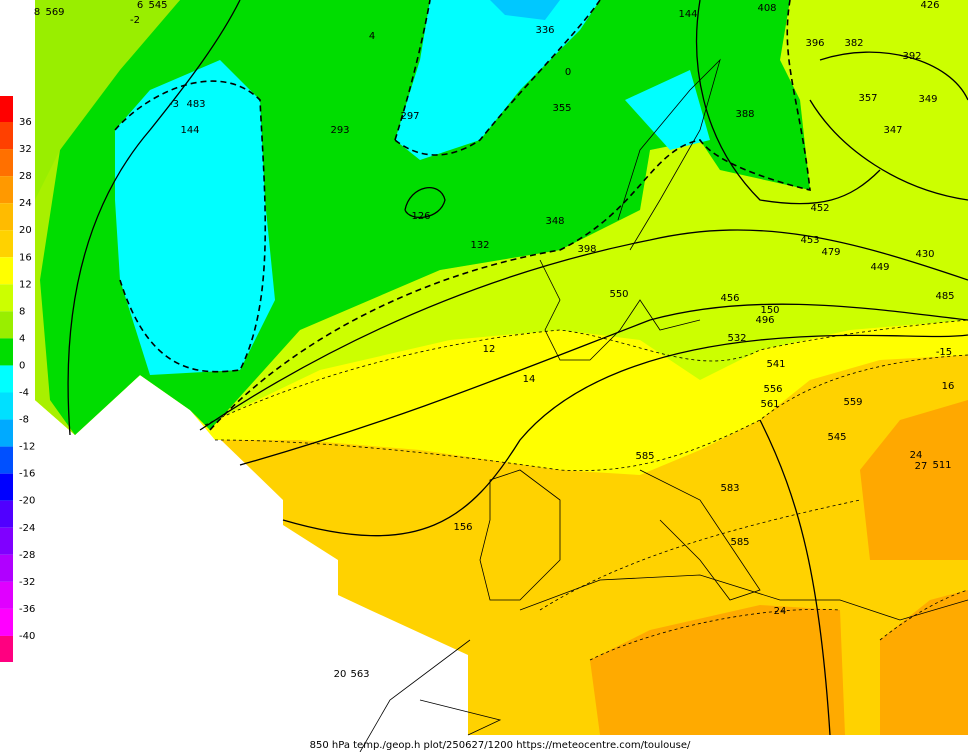  Describe the element at coordinates (769, 404) in the screenshot. I see `map-label: 561` at that location.